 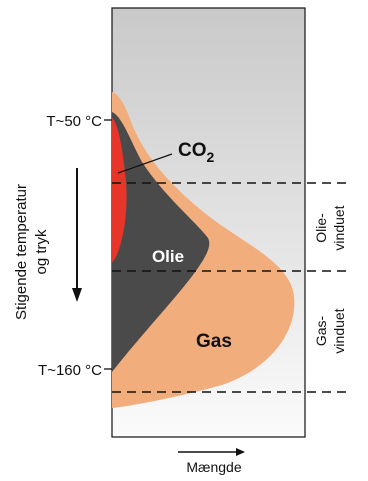 I want to click on x-axis-label: Mængde, so click(x=213, y=467).